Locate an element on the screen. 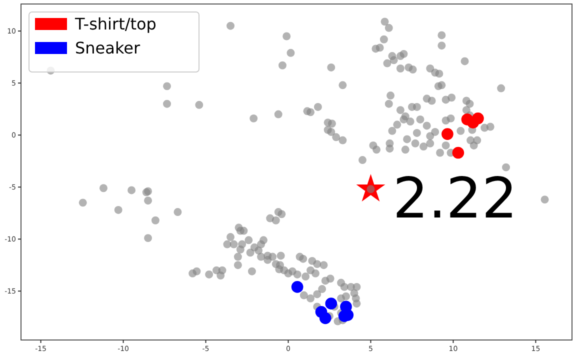 The height and width of the screenshot is (355, 581). legend-label: Sneaker is located at coordinates (107, 48).